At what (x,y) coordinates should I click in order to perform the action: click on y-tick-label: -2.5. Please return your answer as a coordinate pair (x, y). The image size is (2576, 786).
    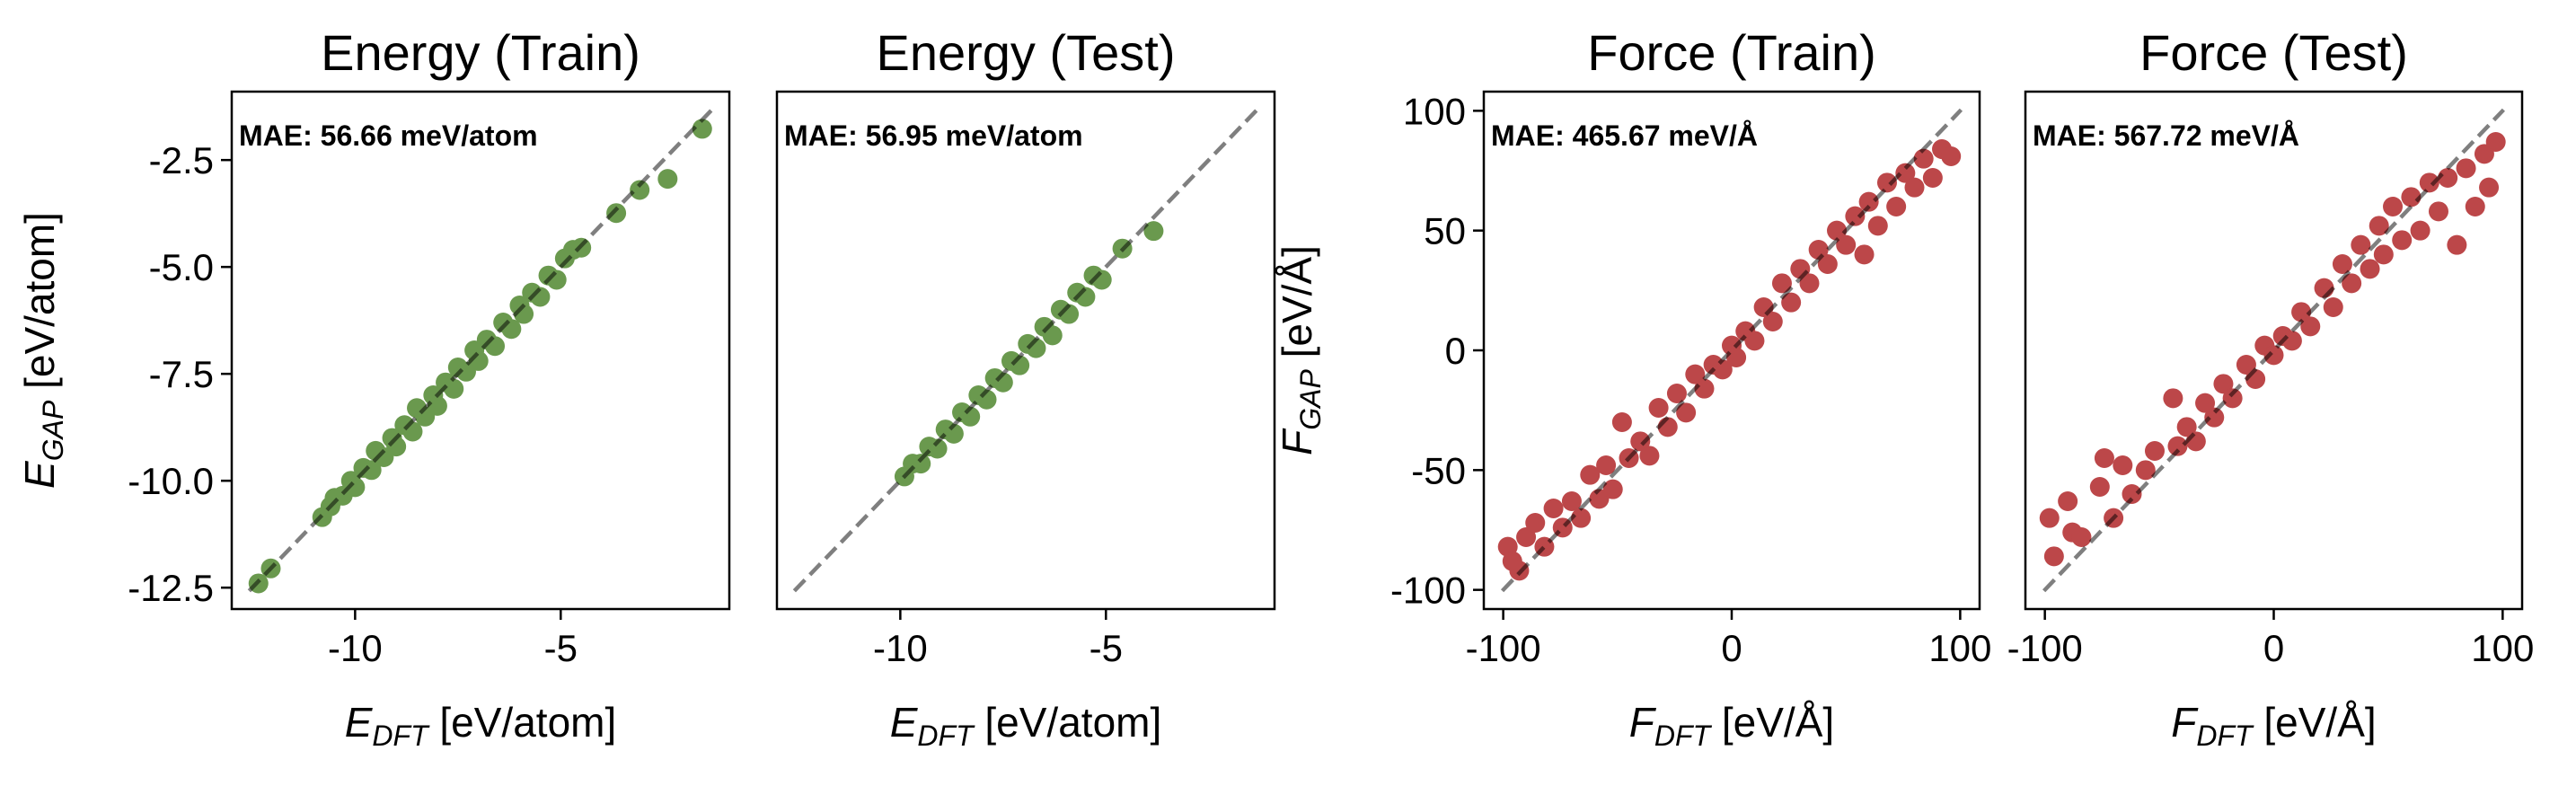
    Looking at the image, I should click on (181, 160).